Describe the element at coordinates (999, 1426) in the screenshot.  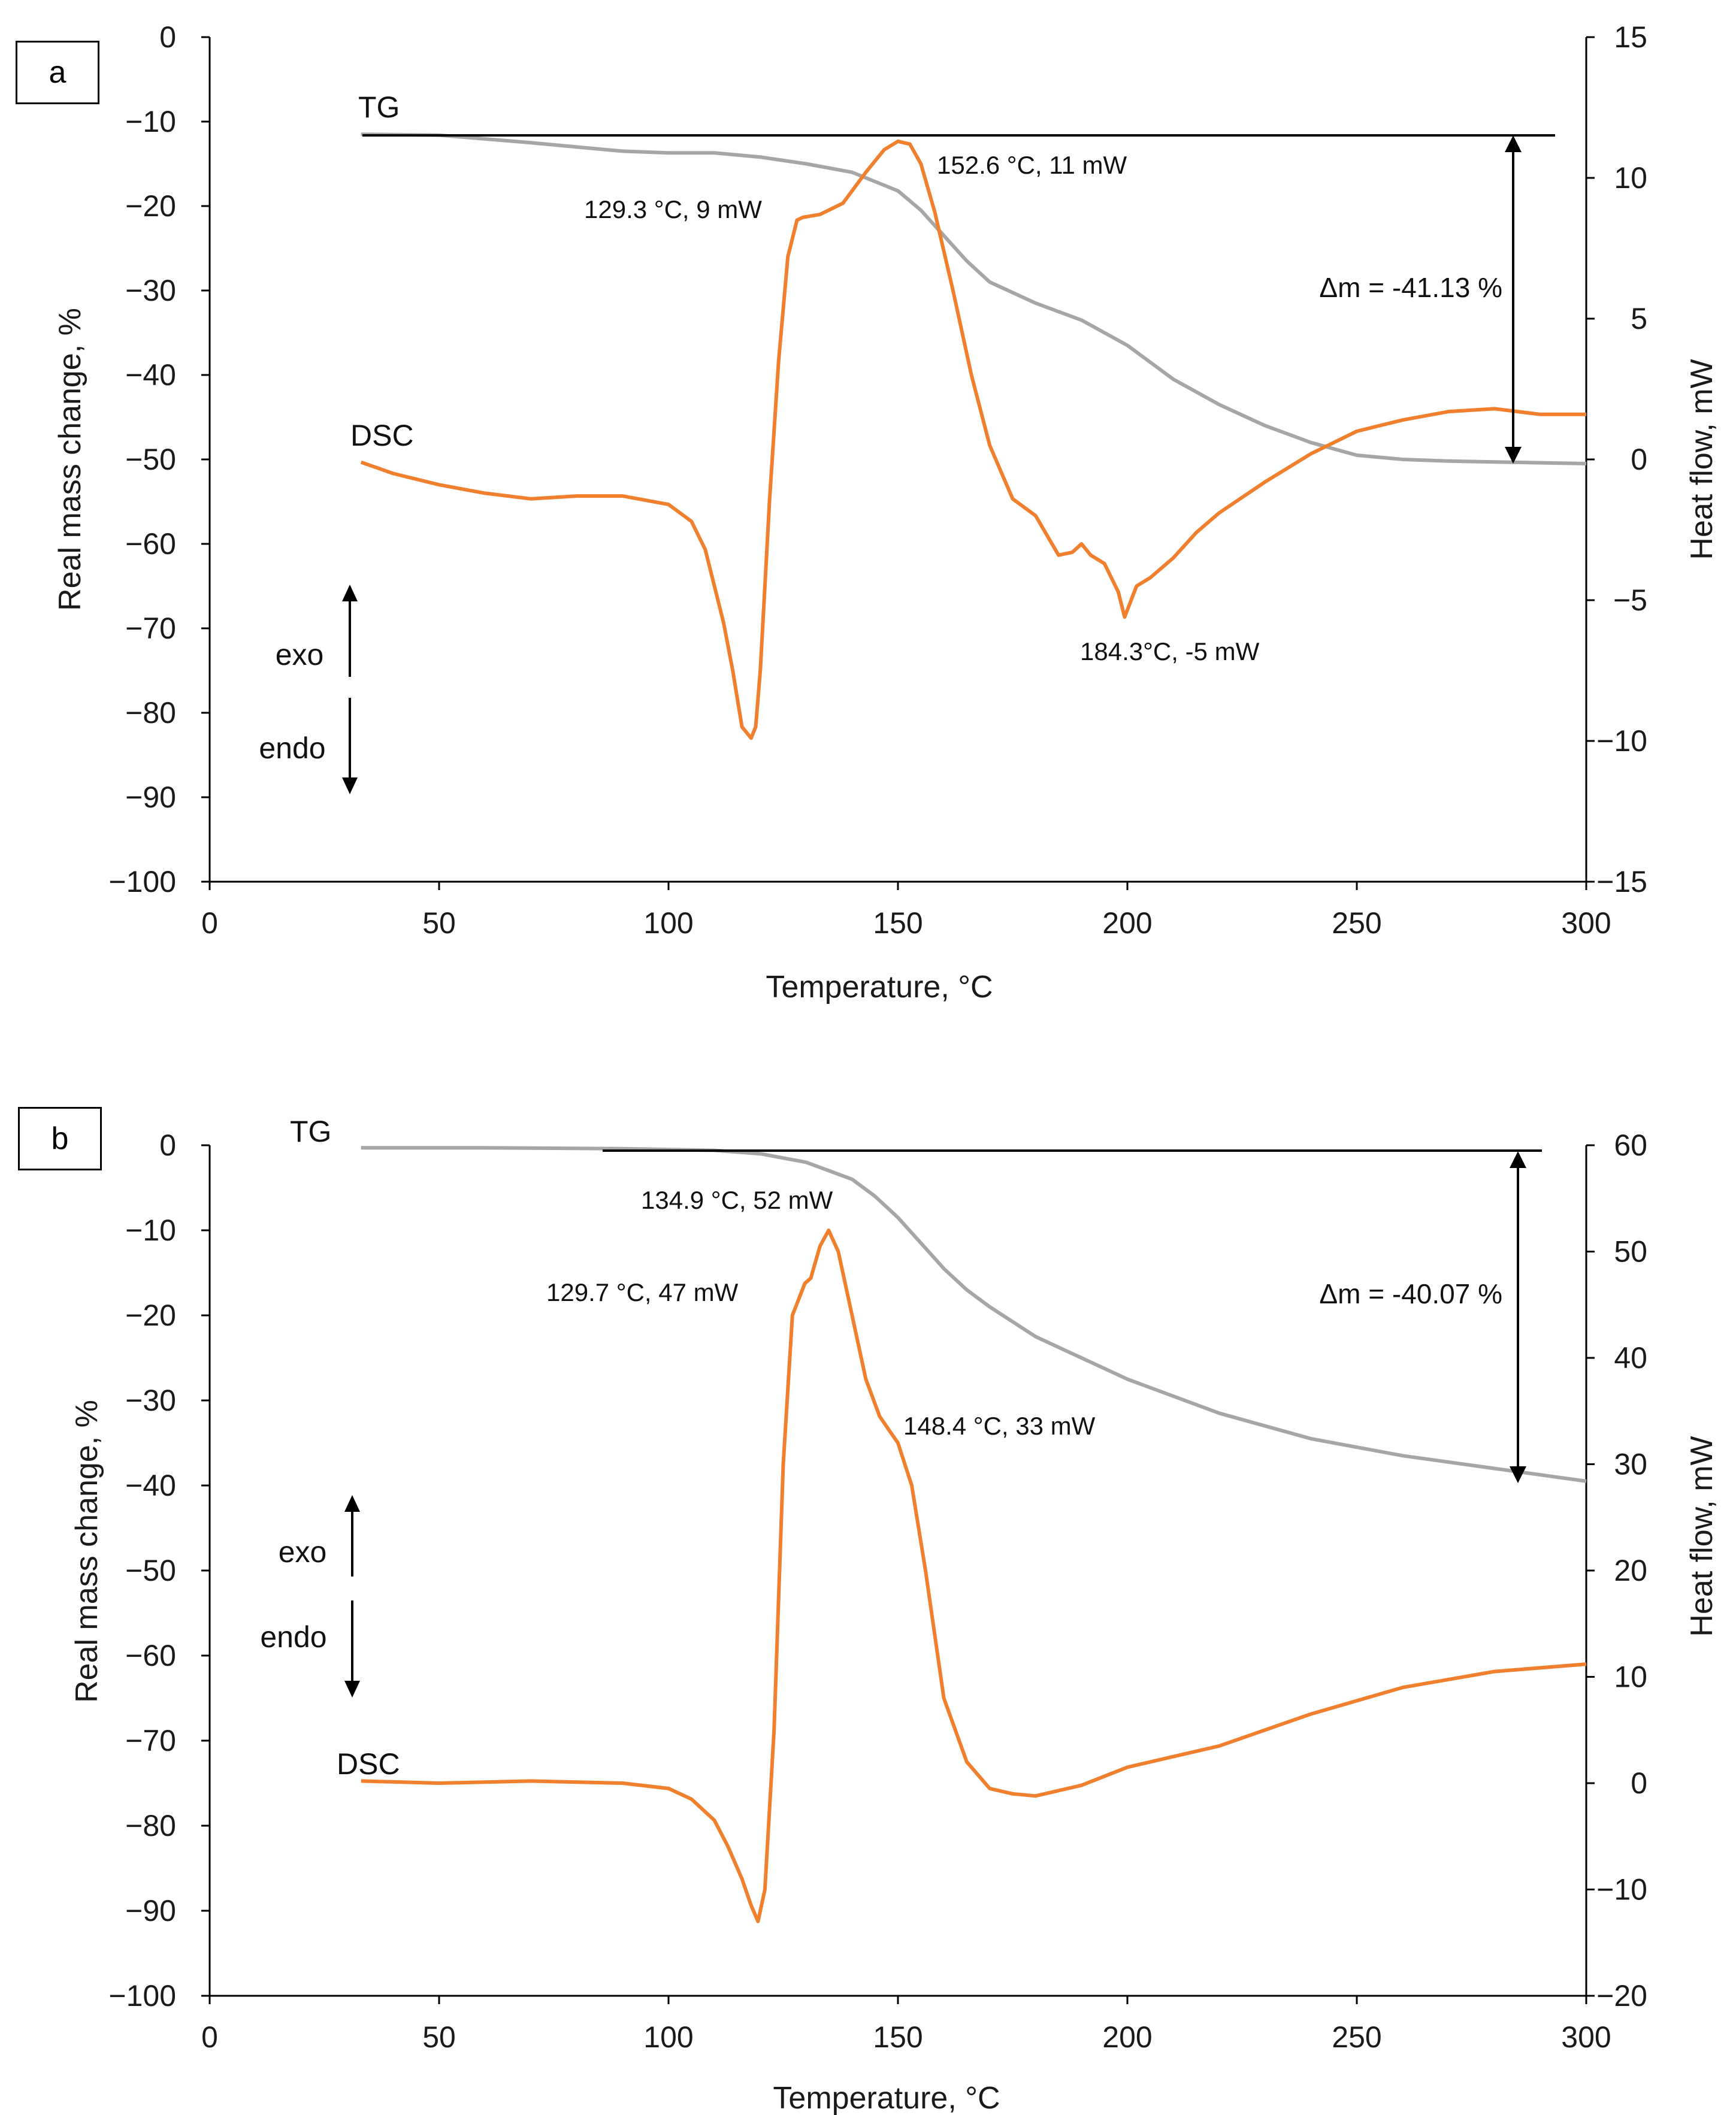
I see `peak-annotation: 148.4 °C, 33 mW` at that location.